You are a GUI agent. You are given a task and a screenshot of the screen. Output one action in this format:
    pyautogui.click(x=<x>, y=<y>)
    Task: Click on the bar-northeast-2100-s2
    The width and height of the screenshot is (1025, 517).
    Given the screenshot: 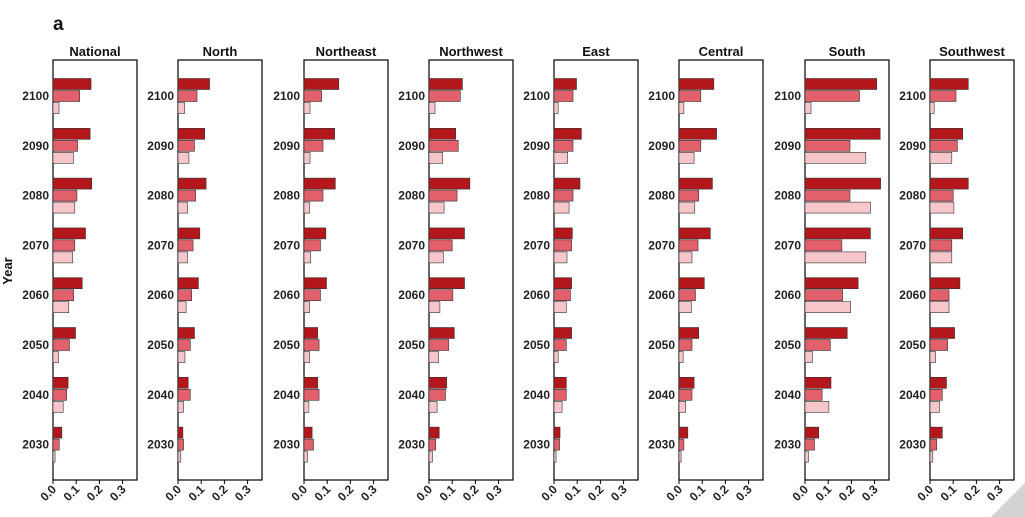 What is the action you would take?
    pyautogui.click(x=312, y=96)
    